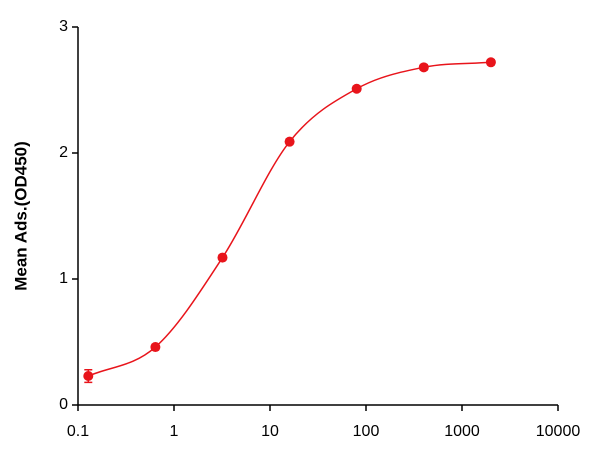 The width and height of the screenshot is (600, 450). What do you see at coordinates (174, 431) in the screenshot?
I see `x-tick-label: 1` at bounding box center [174, 431].